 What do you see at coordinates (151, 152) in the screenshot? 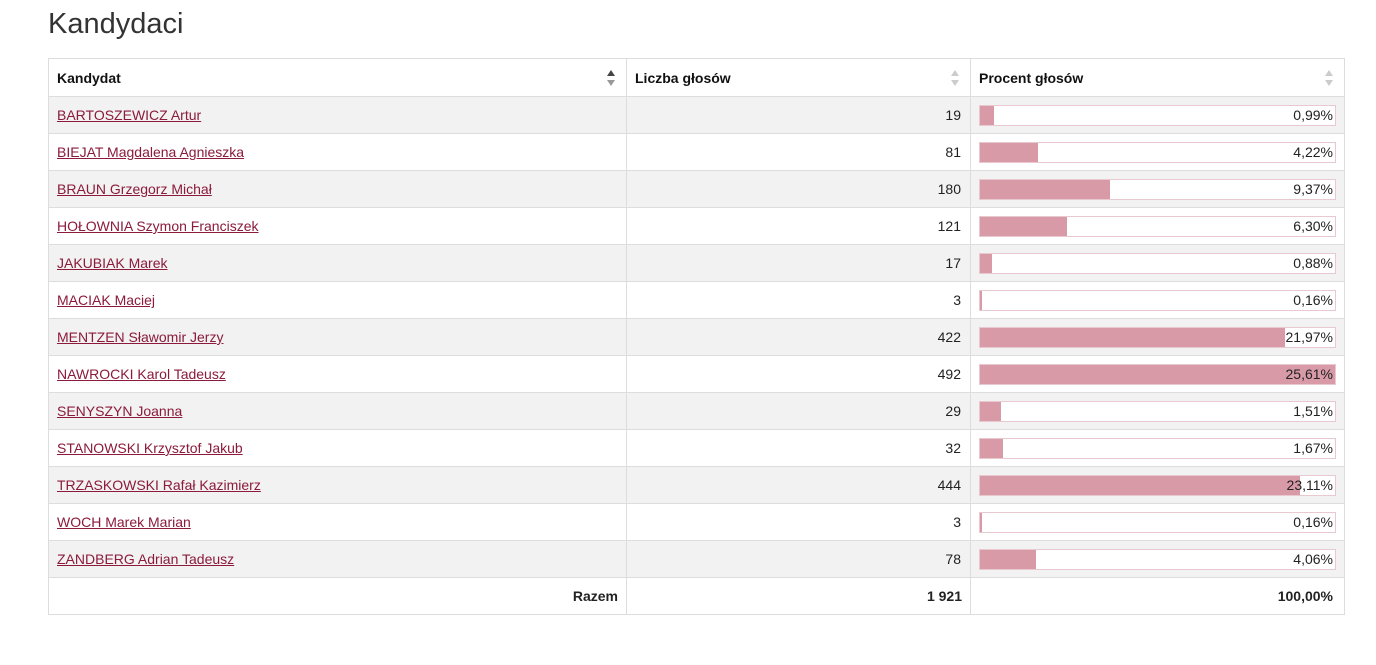
I see `candidate-link: BIEJAT Magdalena Agnieszka` at bounding box center [151, 152].